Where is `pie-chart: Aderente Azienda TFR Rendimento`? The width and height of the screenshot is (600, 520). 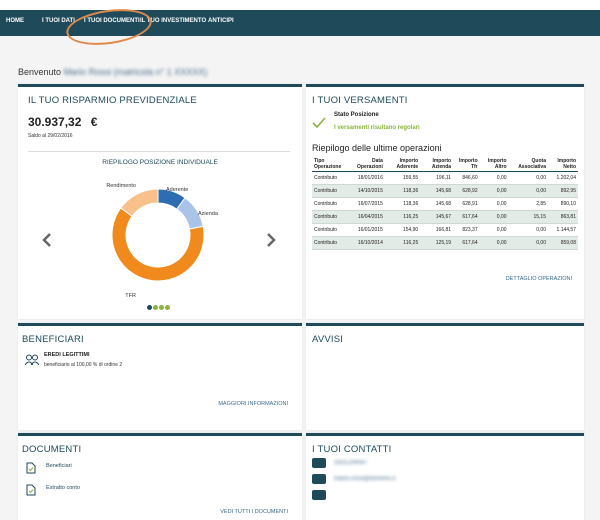
pie-chart: Aderente Azienda TFR Rendimento is located at coordinates (162, 241).